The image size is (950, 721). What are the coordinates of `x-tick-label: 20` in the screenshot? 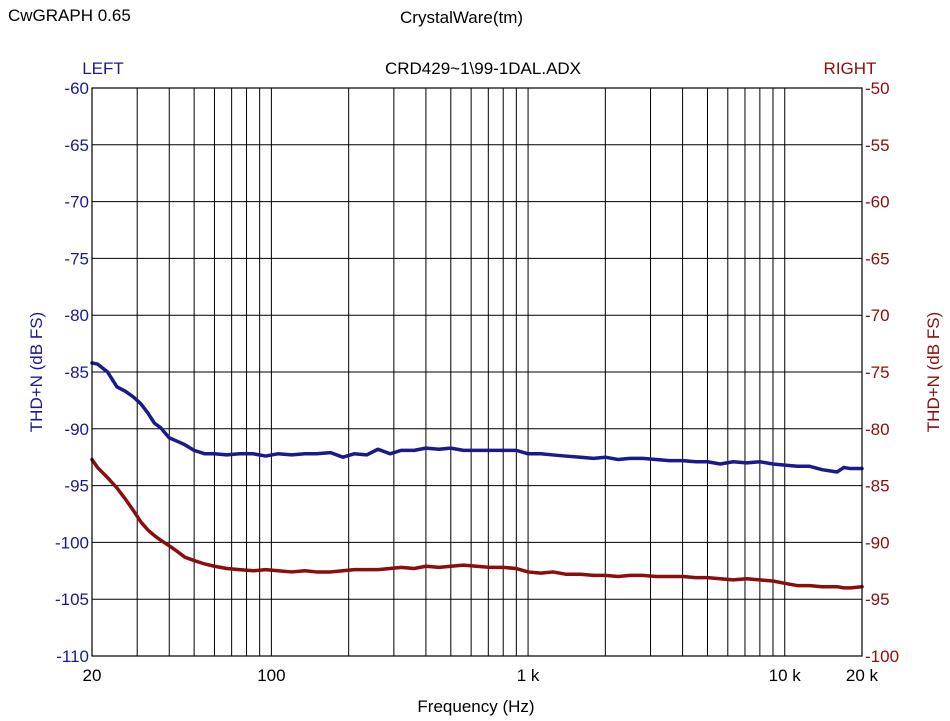 It's located at (92, 675).